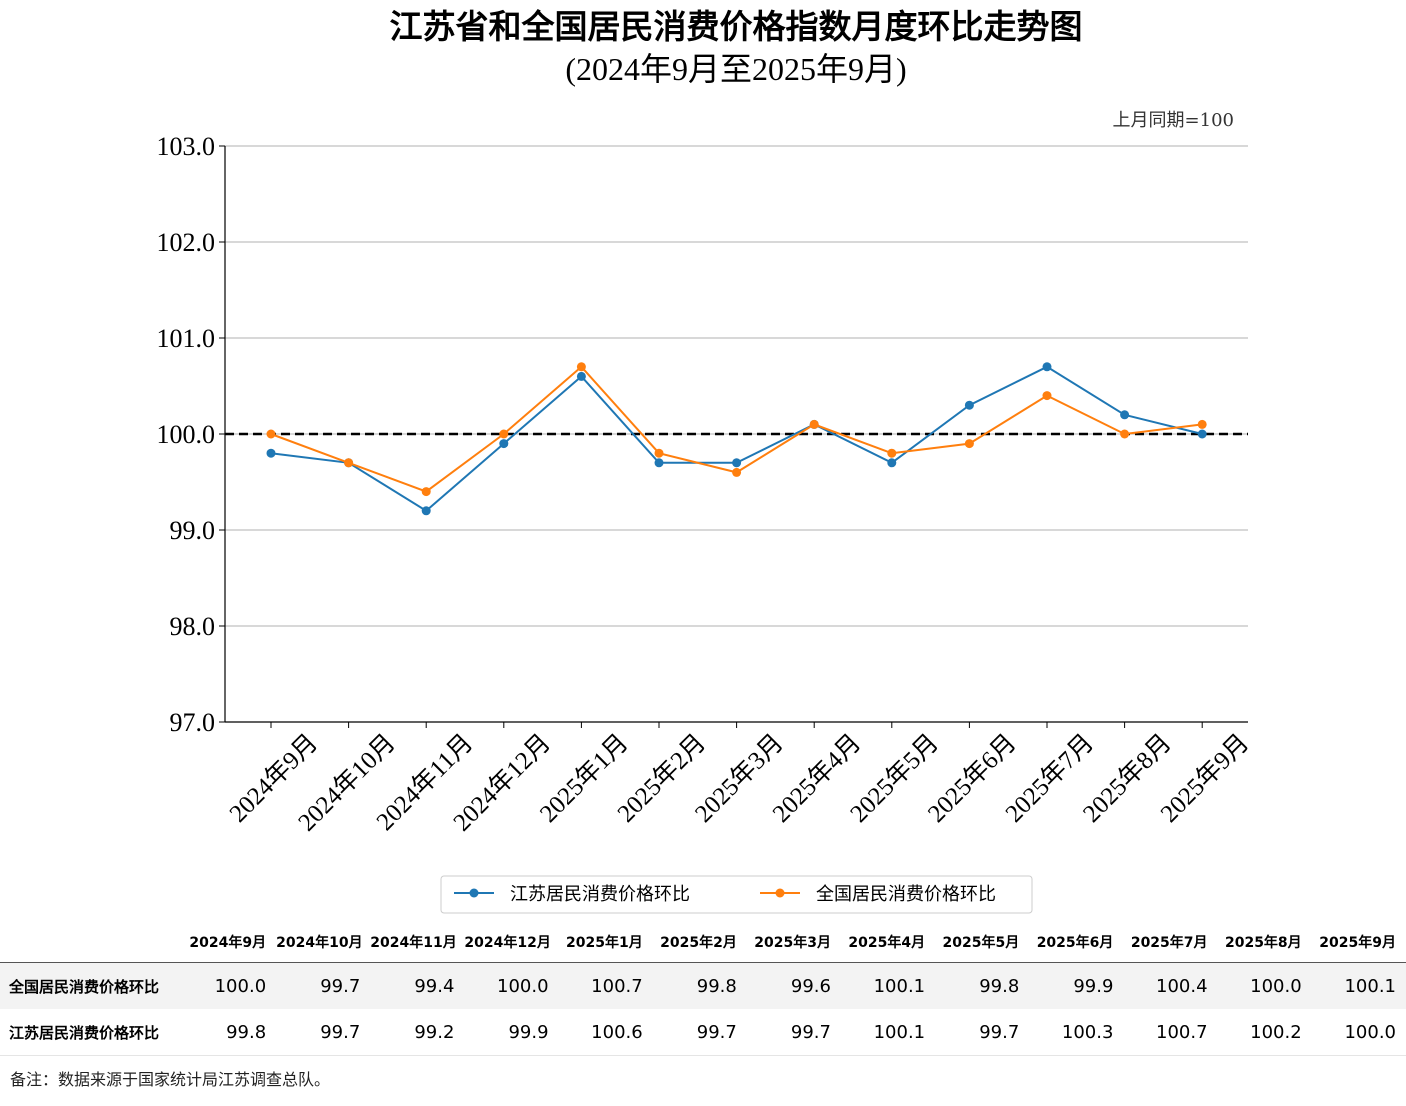 The width and height of the screenshot is (1406, 1106). Describe the element at coordinates (1170, 942) in the screenshot. I see `column-header: 2025年7月` at that location.